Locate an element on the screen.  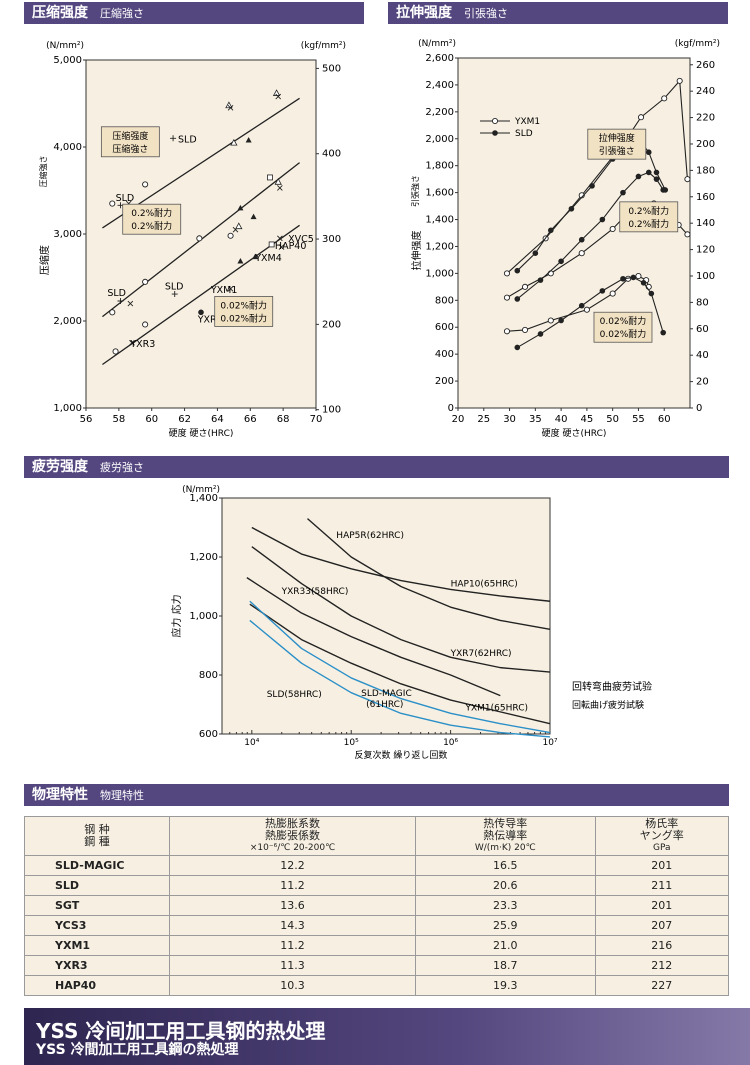
y-axis-label: 压缩度 is located at coordinates (44, 260).